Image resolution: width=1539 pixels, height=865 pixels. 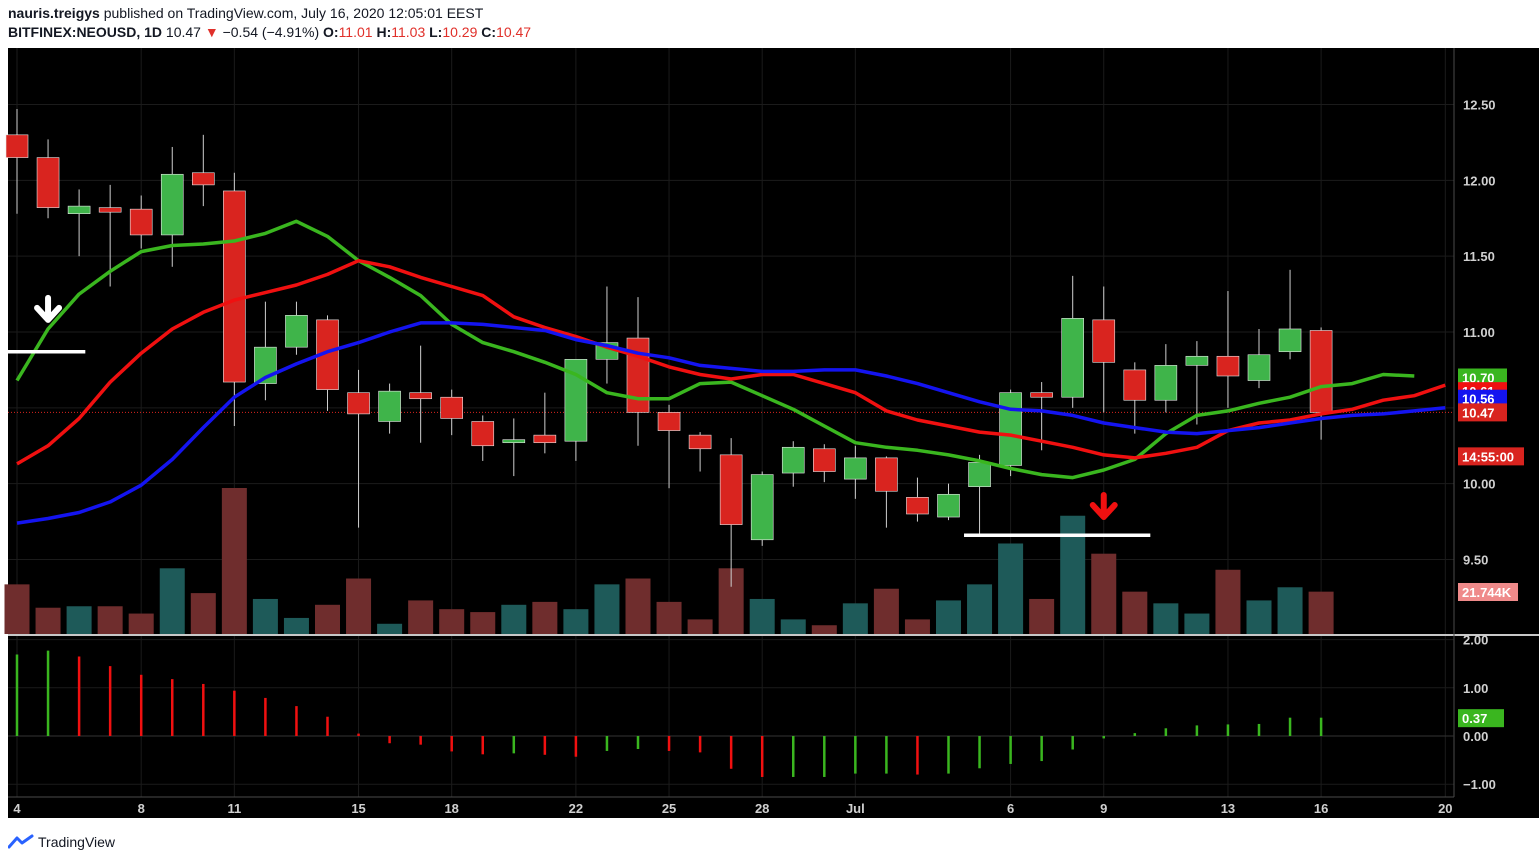 I want to click on close-label: C:, so click(x=489, y=32).